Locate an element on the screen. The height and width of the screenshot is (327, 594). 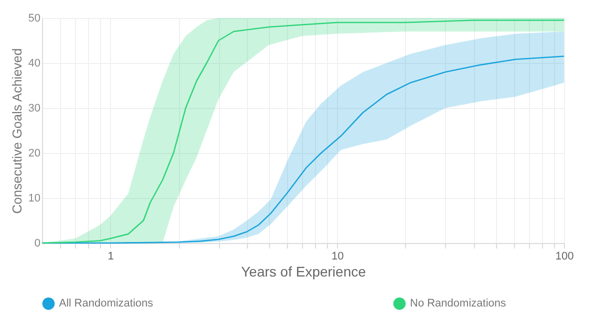
legend-label: All Randomizations is located at coordinates (106, 304).